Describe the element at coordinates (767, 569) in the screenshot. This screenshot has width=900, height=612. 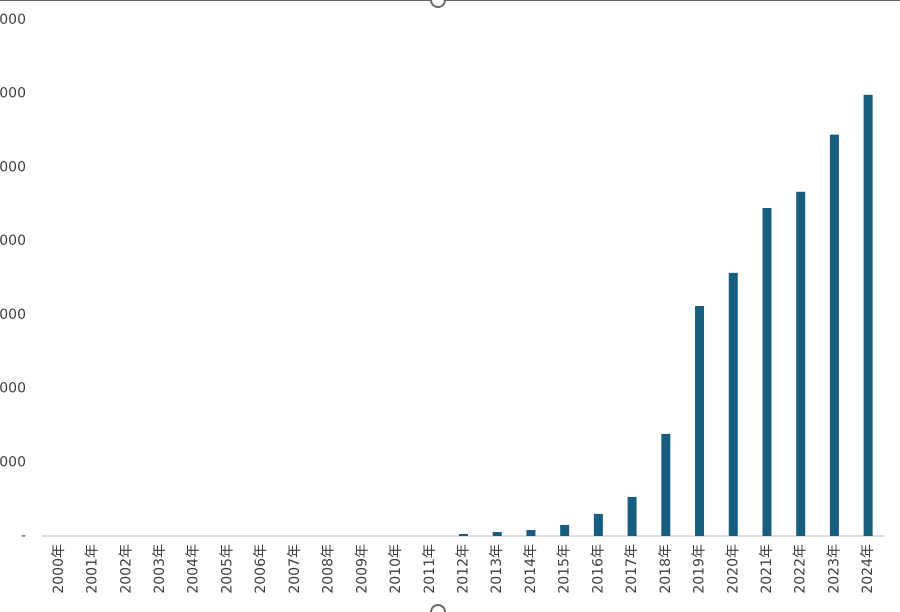
I see `x-tick-label: 2021年` at that location.